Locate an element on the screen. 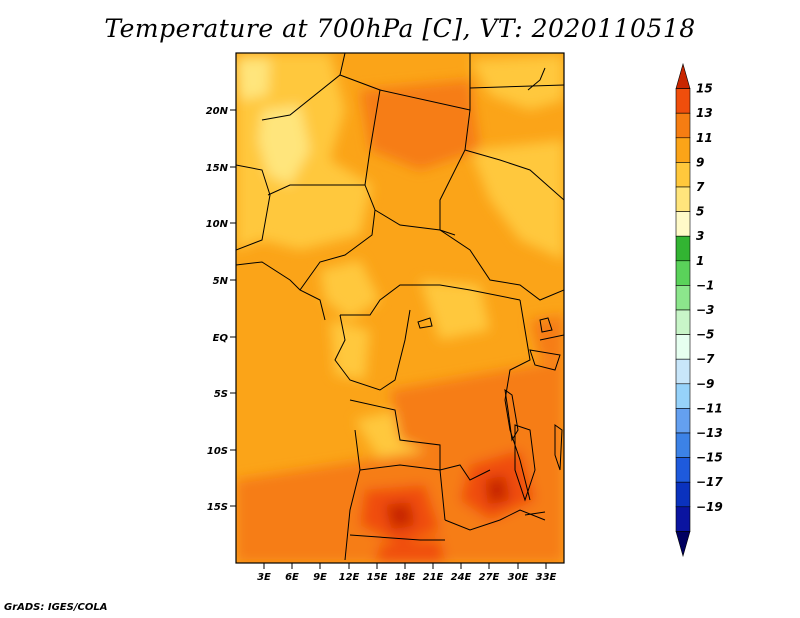 The width and height of the screenshot is (800, 618). software-credit: GrADS: IGES/COLA is located at coordinates (56, 607).